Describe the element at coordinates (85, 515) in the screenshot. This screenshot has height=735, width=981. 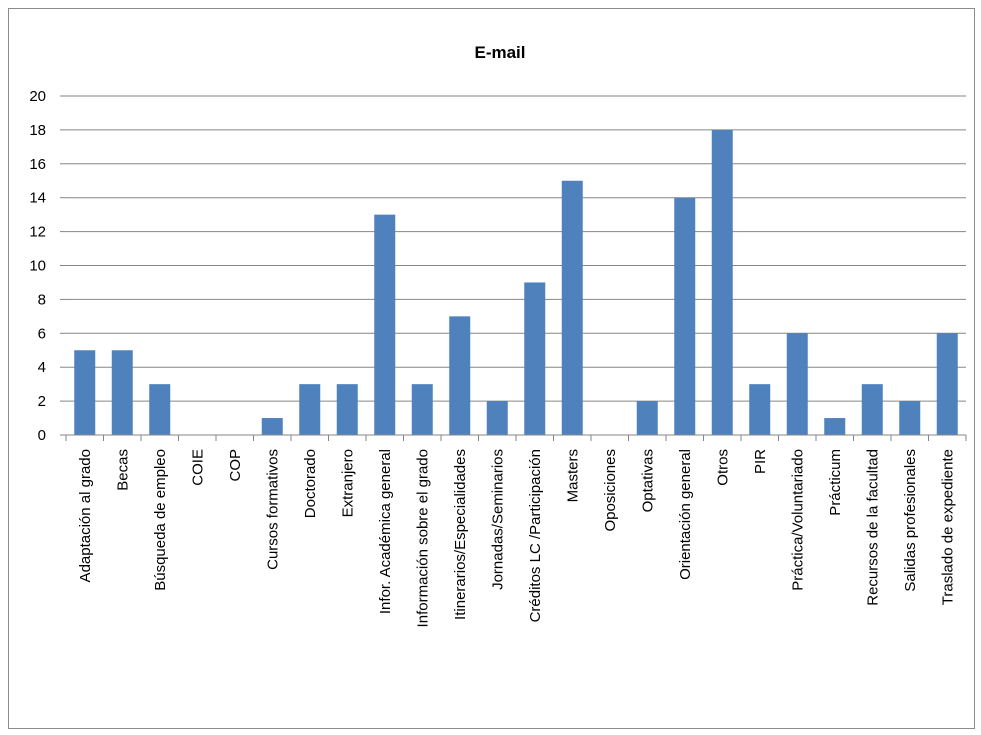
I see `x-tick-label: Adaptación al grado` at that location.